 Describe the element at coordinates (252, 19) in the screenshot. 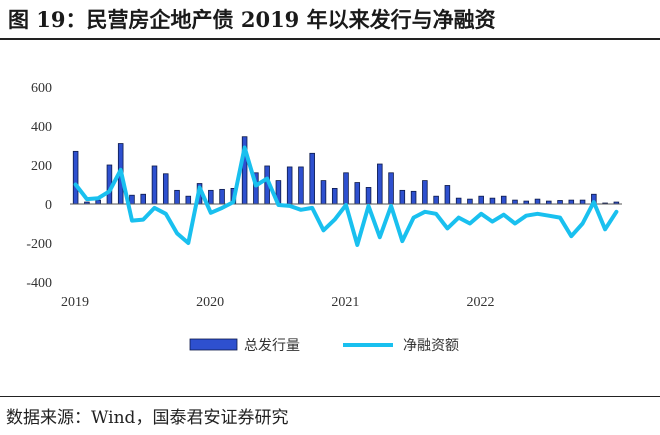

I see `chart-title: 图 19：民营房企地产债 2019 年以来发行与净融资` at that location.